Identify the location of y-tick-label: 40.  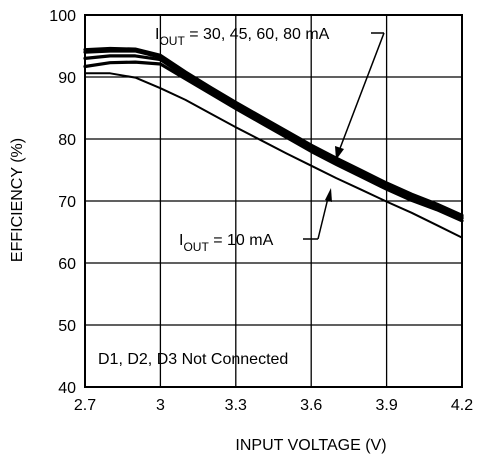
(67, 388).